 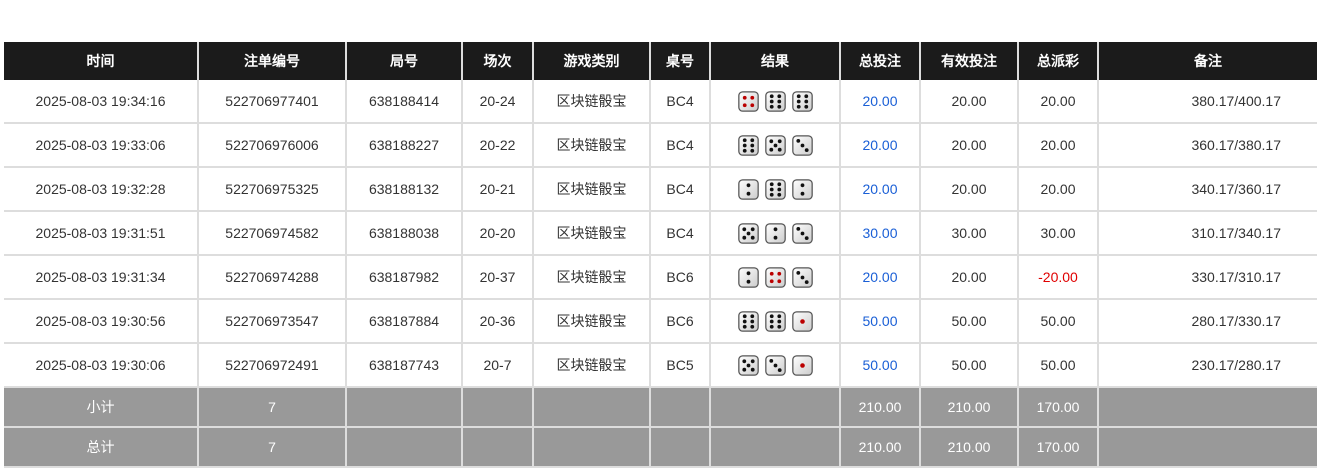 I want to click on cell-order: 522706972491, so click(x=272, y=365).